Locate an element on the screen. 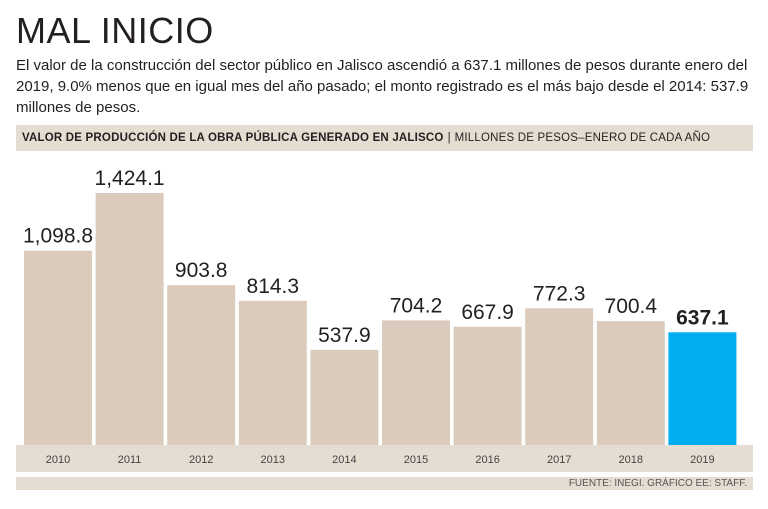  x-tick-2011: 2011 is located at coordinates (130, 460).